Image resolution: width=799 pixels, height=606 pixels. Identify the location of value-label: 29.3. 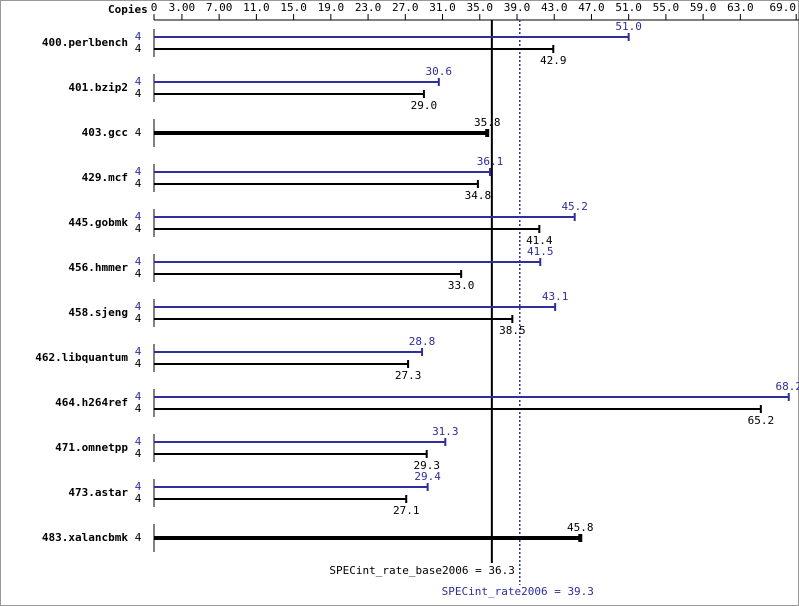
(426, 465).